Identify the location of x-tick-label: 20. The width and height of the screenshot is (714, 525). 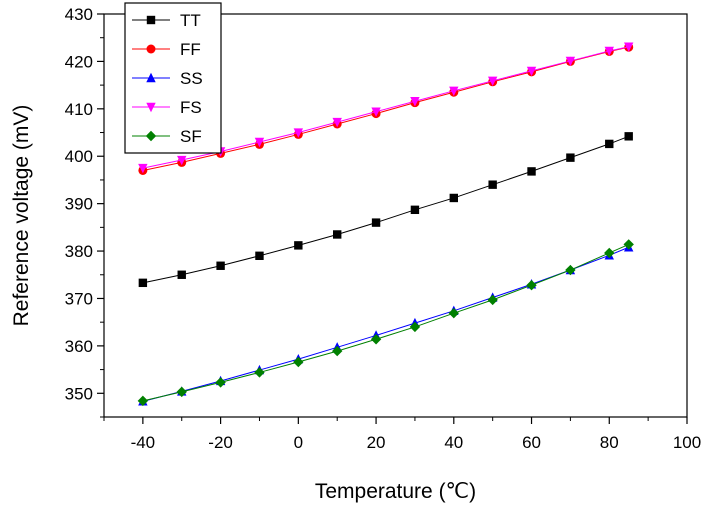
(376, 442).